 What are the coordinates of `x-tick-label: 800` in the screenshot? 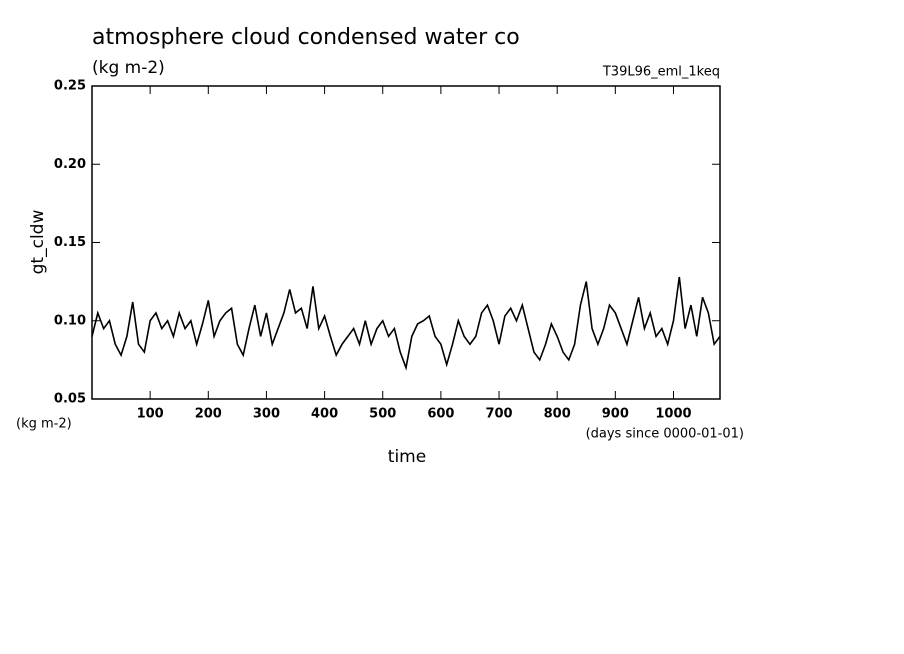 It's located at (557, 414).